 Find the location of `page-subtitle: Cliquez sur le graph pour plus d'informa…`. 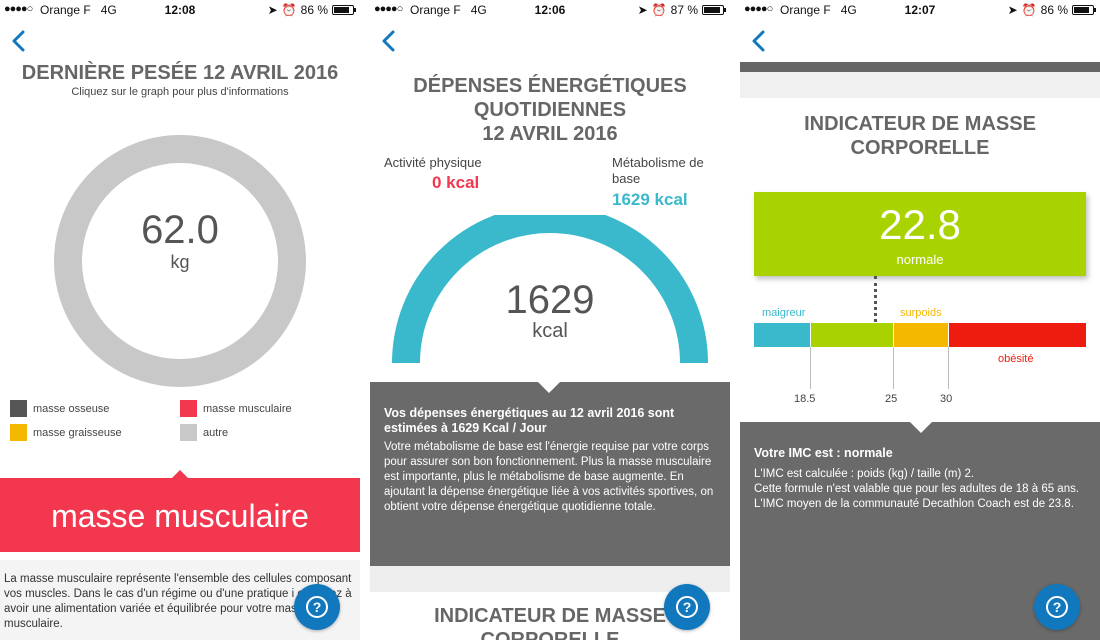

page-subtitle: Cliquez sur le graph pour plus d'informa… is located at coordinates (180, 92).